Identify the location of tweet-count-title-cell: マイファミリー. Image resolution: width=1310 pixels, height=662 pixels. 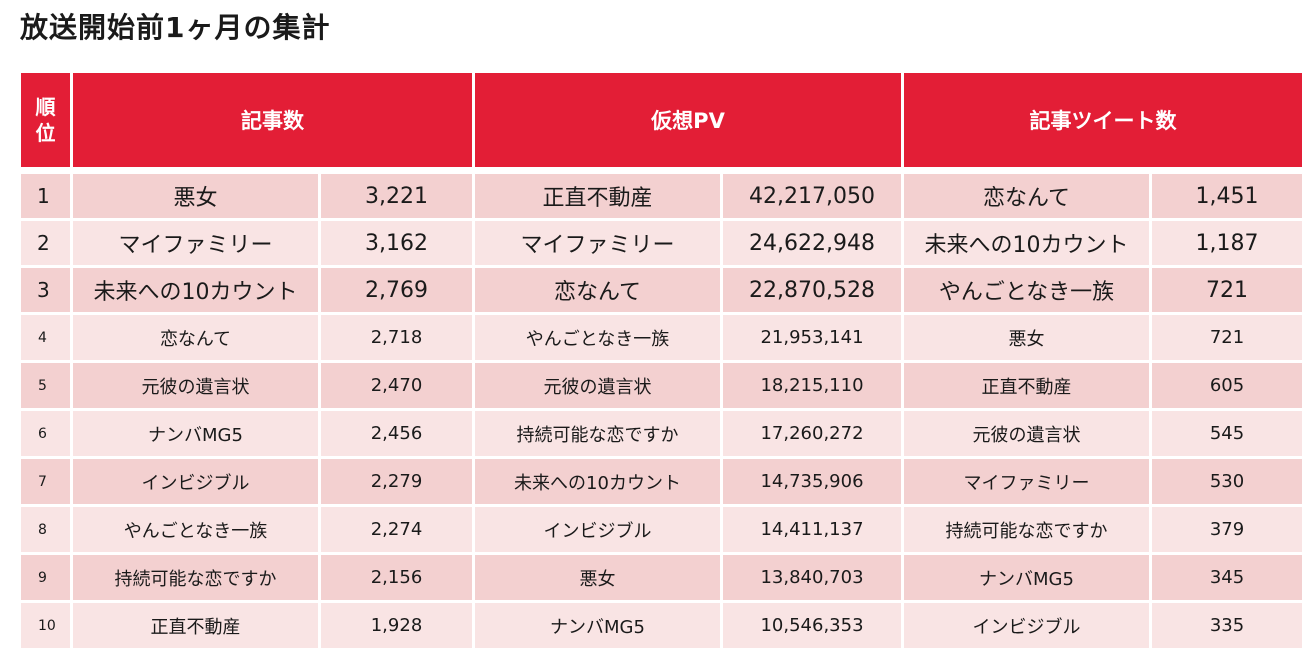
(1026, 481).